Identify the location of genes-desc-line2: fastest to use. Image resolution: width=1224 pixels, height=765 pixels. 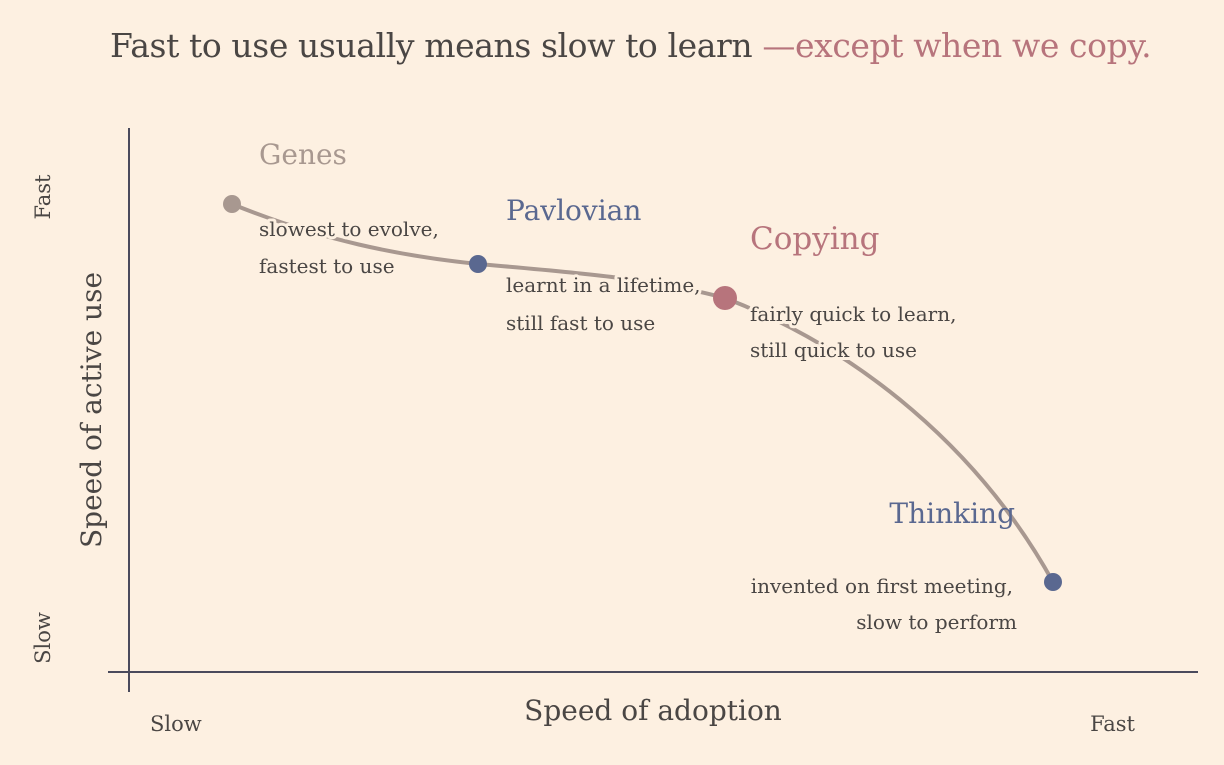
(327, 266).